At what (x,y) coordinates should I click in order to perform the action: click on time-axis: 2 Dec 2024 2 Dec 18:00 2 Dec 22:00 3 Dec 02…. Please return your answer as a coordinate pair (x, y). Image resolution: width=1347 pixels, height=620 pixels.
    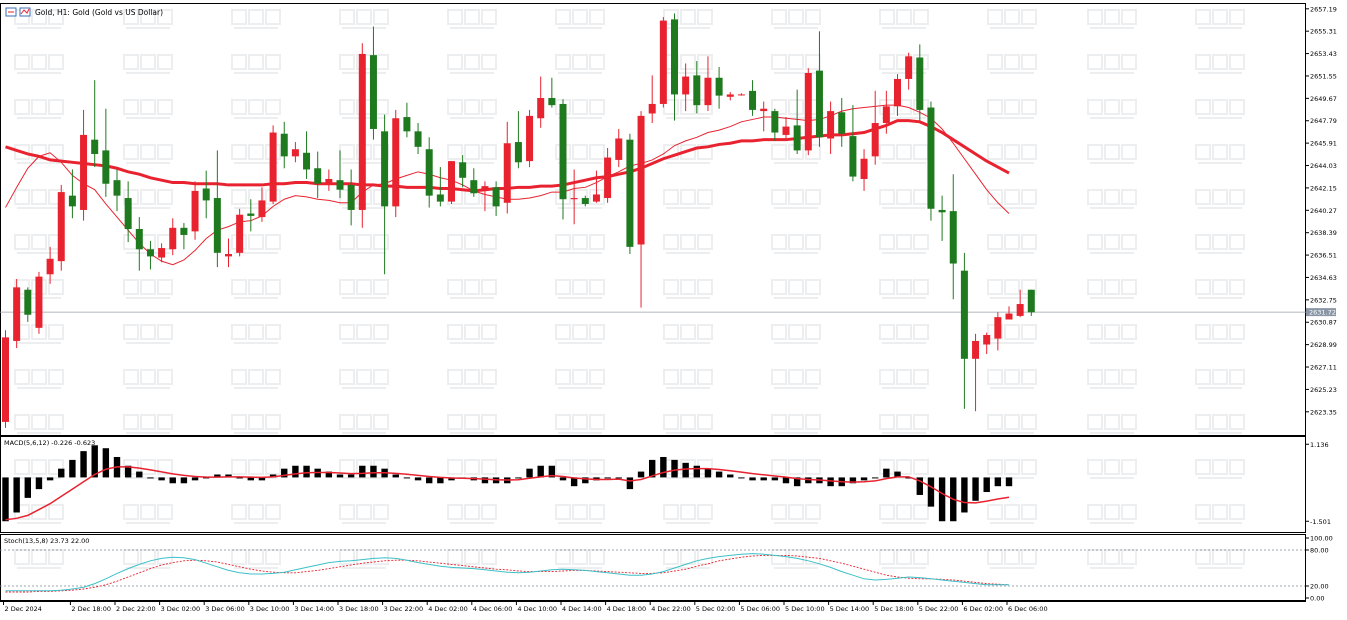
    Looking at the image, I should click on (525, 607).